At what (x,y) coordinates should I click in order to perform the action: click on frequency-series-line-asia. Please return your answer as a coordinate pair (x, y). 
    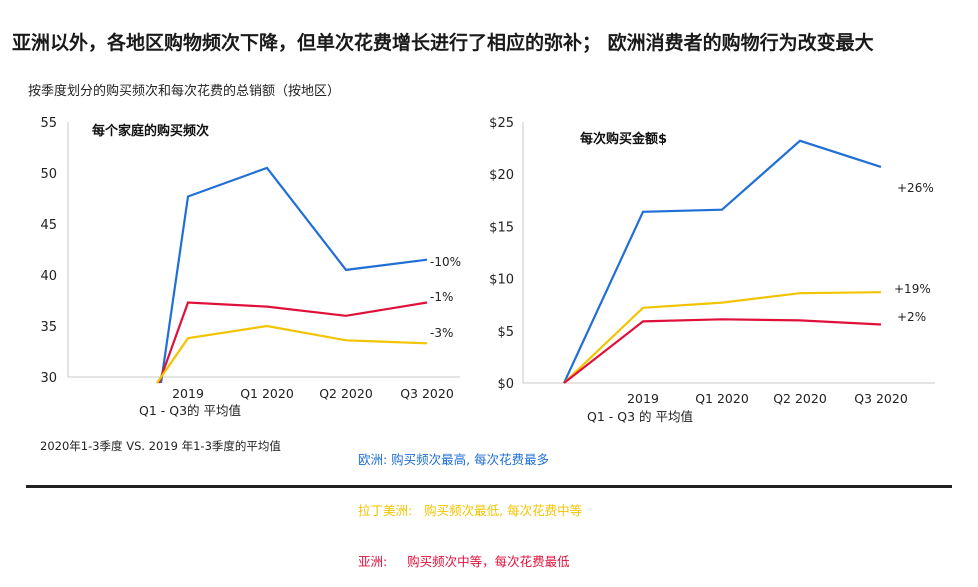
    Looking at the image, I should click on (292, 342).